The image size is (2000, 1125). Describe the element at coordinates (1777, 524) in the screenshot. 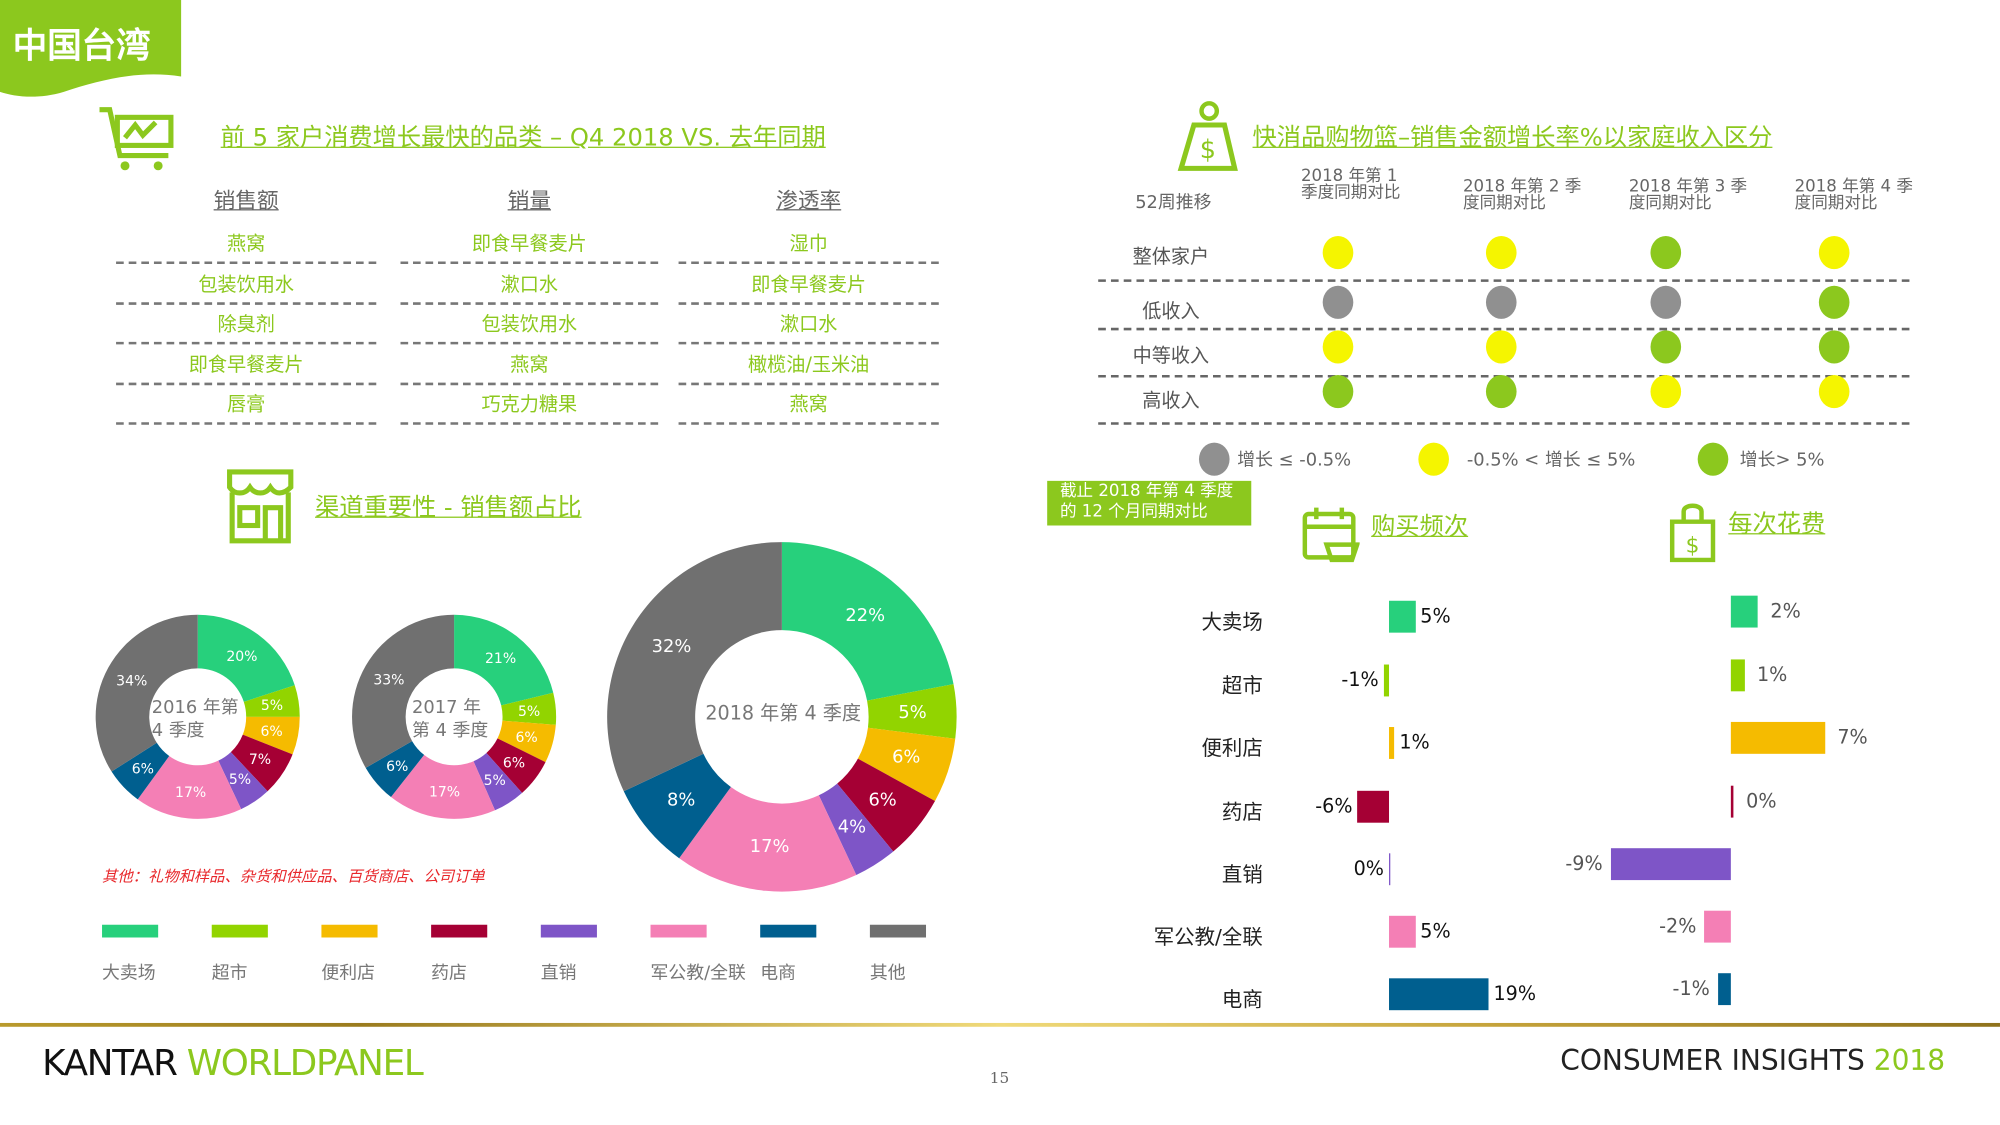

I see `spend-title: 每次花费` at that location.